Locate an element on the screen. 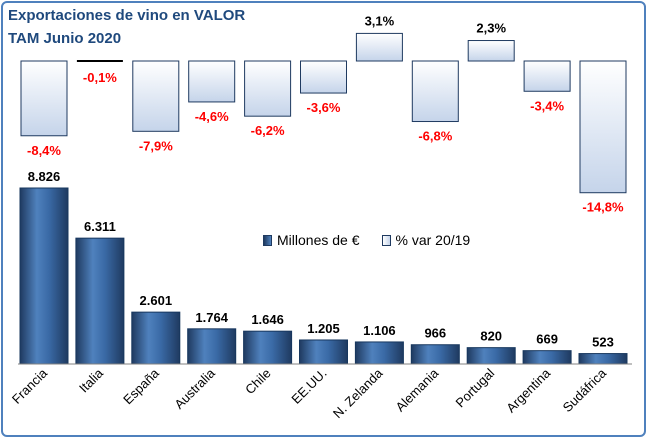 The height and width of the screenshot is (442, 651). variation-label: -0,1% is located at coordinates (100, 77).